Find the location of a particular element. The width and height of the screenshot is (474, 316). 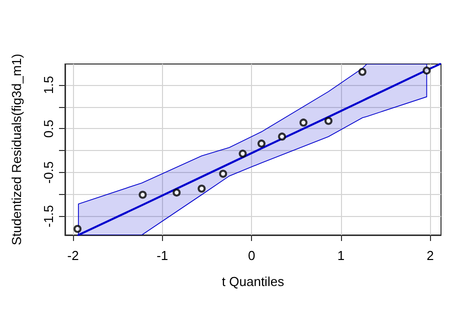

y-tick-label: 0.5 is located at coordinates (48, 129).